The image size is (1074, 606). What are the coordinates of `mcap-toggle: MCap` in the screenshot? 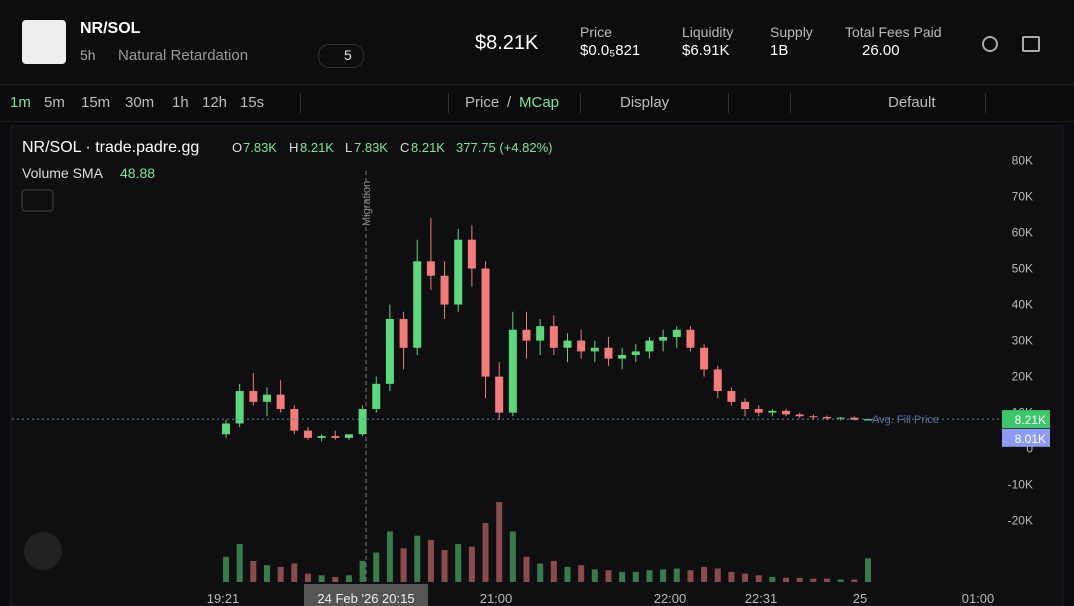 It's located at (539, 102).